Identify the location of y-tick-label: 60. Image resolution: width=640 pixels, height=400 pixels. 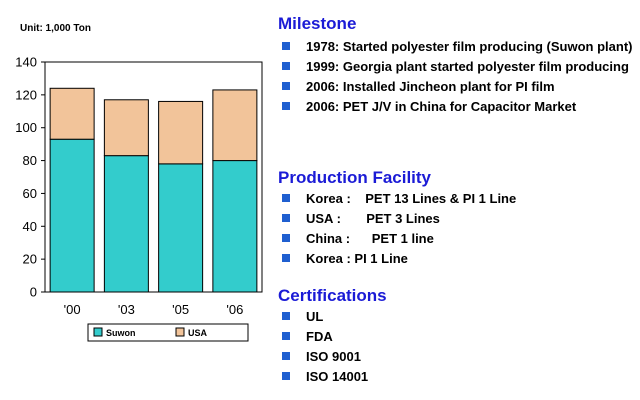
(30, 193).